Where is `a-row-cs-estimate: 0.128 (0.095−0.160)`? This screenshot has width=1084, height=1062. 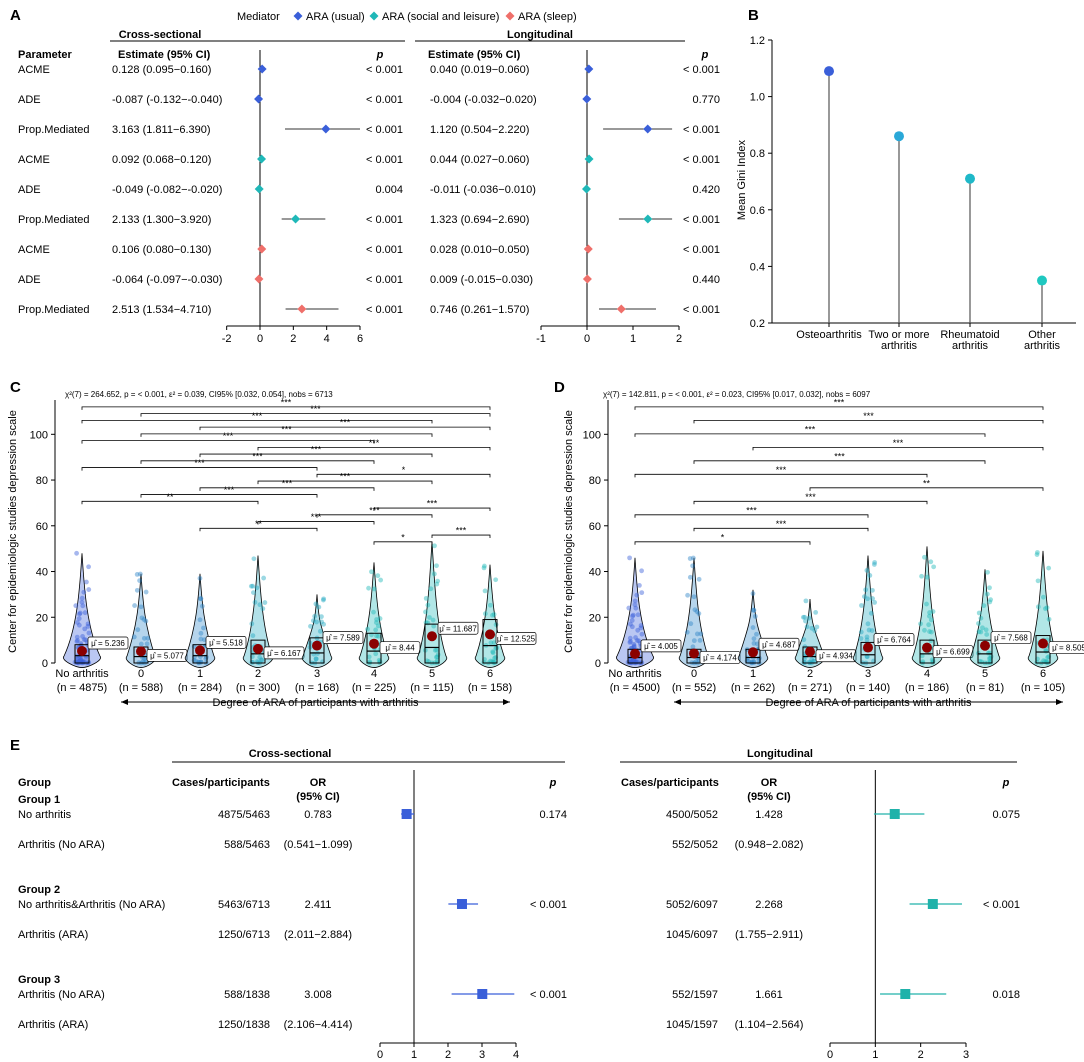
a-row-cs-estimate: 0.128 (0.095−0.160) is located at coordinates (161, 70).